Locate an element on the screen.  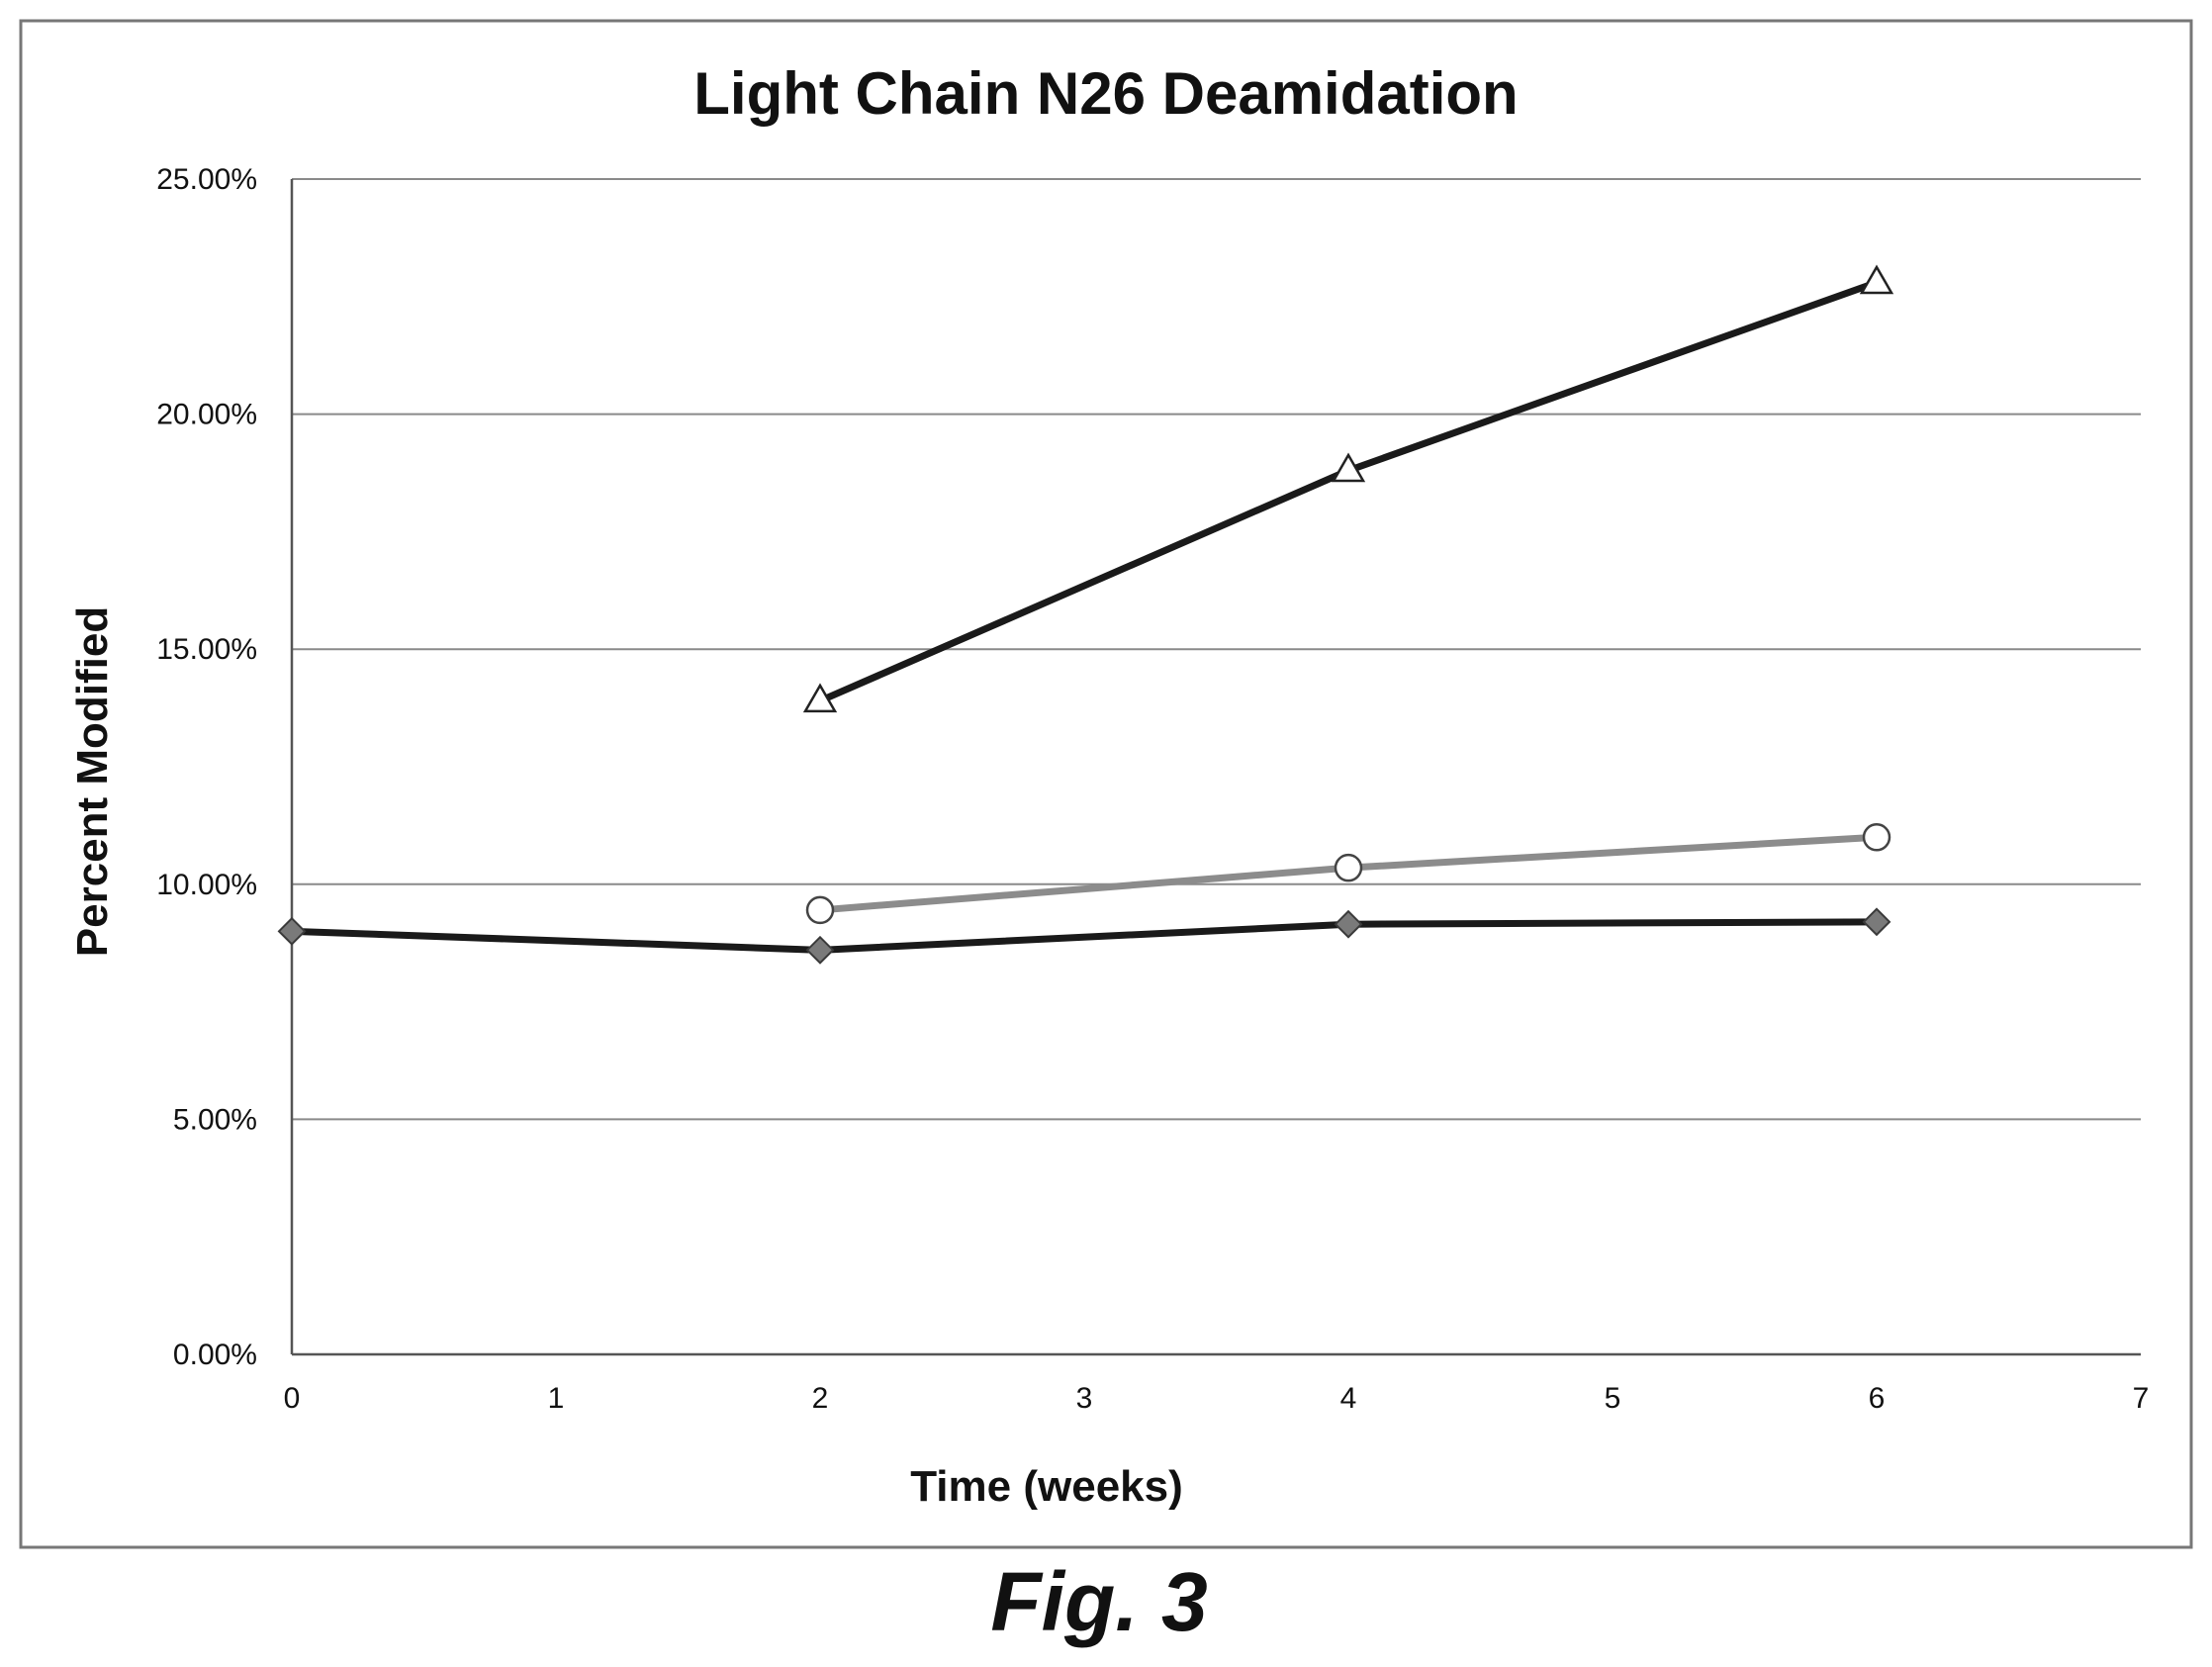
y-tick-labels: 0.00% 5.00% 10.00% 15.00% 20.00% 25.00% is located at coordinates (207, 767).